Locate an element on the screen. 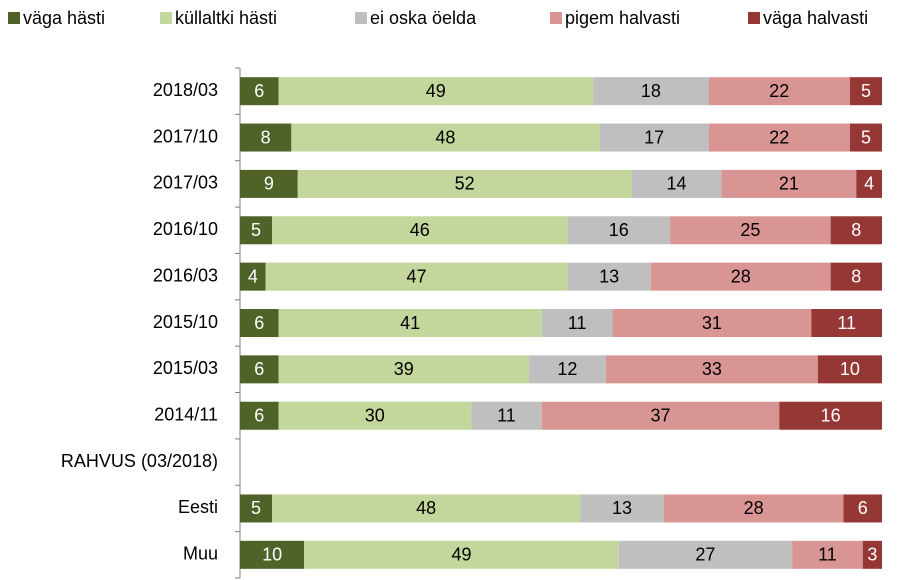 Image resolution: width=907 pixels, height=580 pixels. data-label: 25 is located at coordinates (750, 230).